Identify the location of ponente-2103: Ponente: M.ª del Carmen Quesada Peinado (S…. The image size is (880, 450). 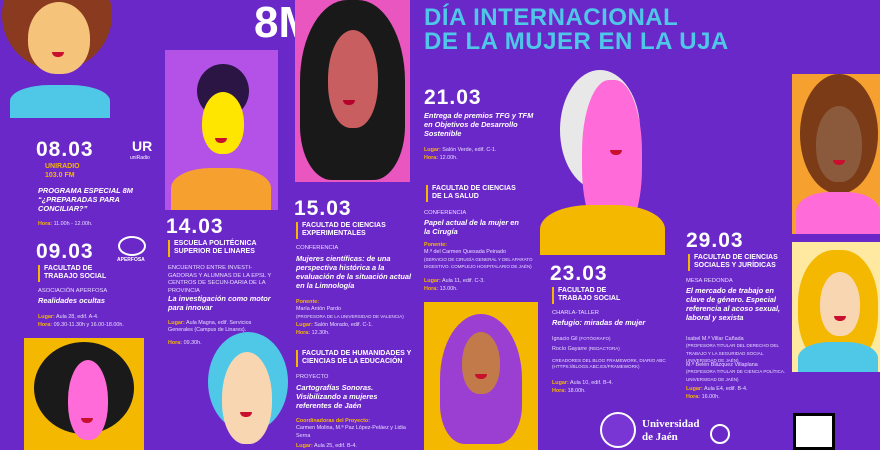
(478, 255).